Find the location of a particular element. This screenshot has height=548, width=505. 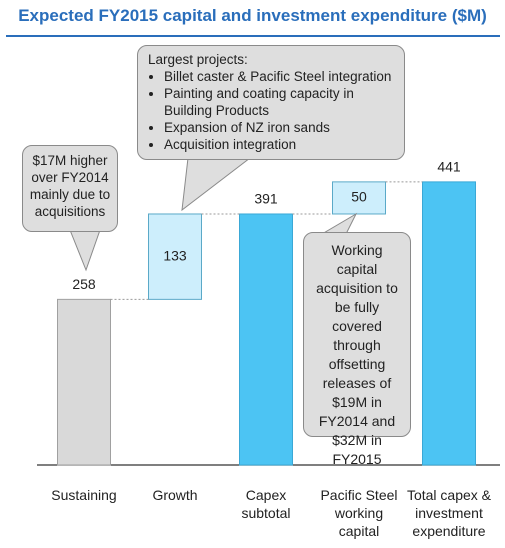

callout-heading: Largest projects: is located at coordinates (198, 59).